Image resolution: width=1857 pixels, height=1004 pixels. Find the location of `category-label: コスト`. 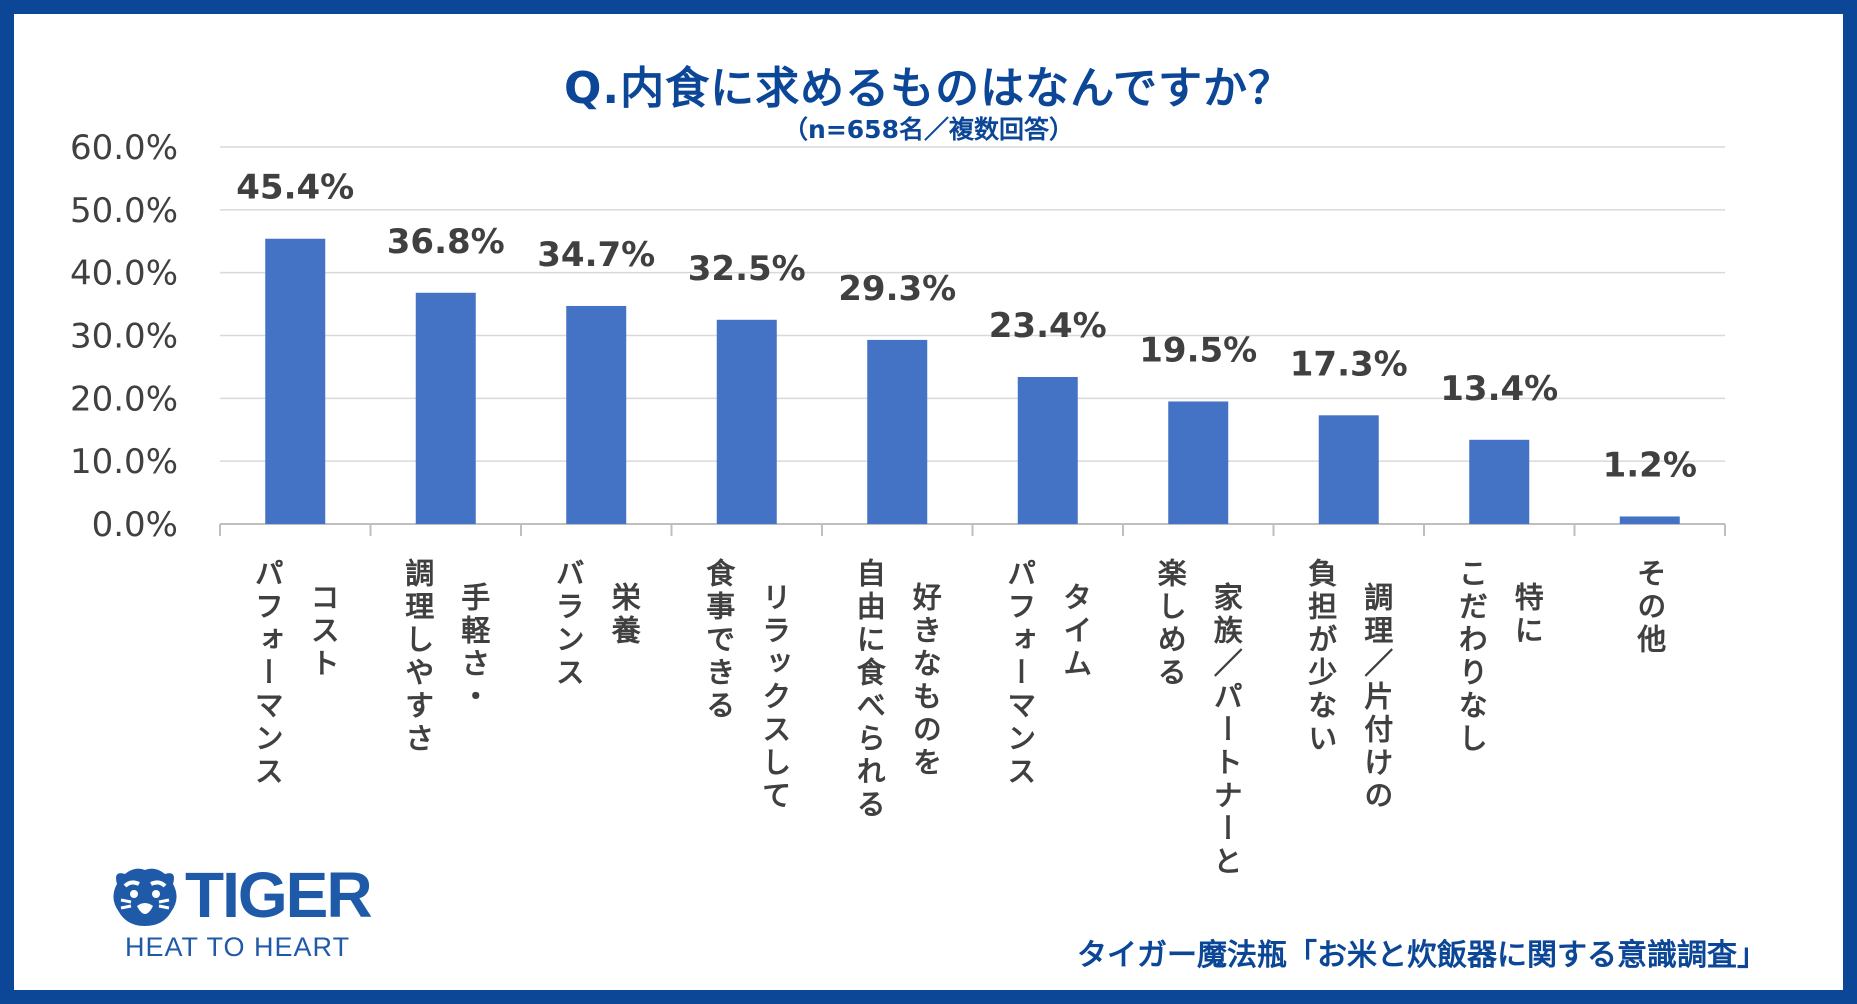

category-label: コスト is located at coordinates (323, 631).